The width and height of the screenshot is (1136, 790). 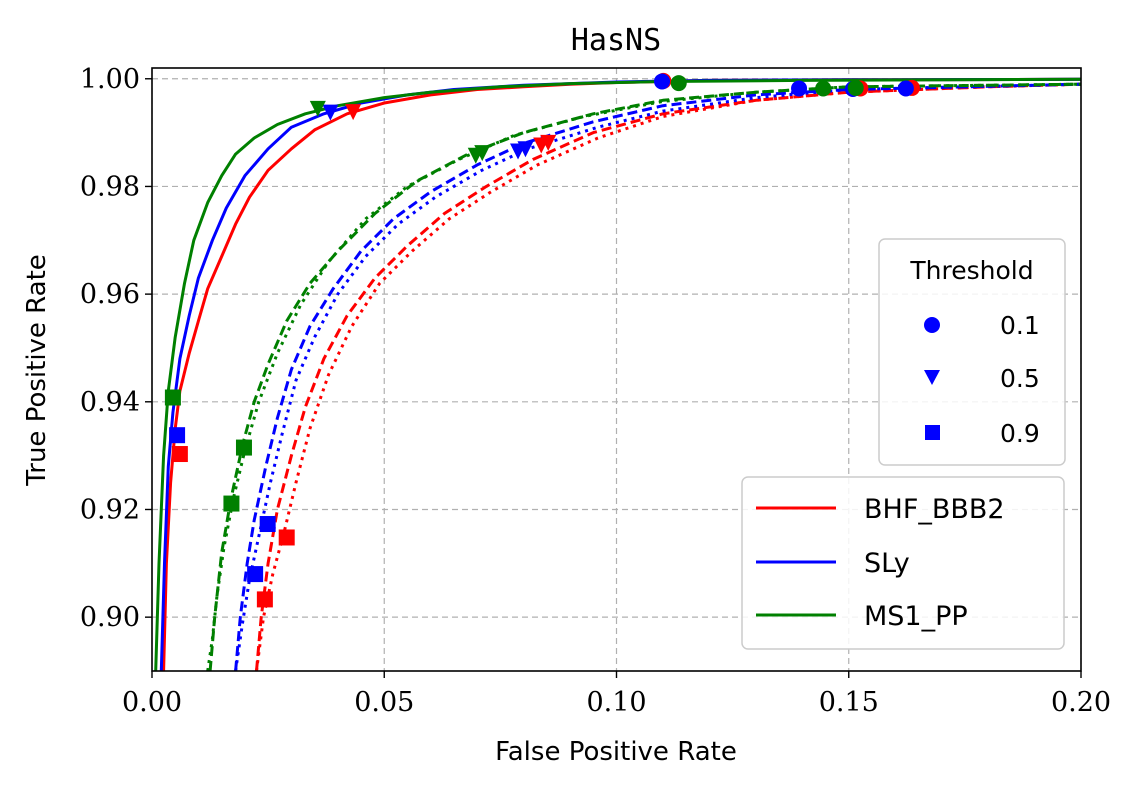 What do you see at coordinates (110, 509) in the screenshot?
I see `y-tick-label: 0.92` at bounding box center [110, 509].